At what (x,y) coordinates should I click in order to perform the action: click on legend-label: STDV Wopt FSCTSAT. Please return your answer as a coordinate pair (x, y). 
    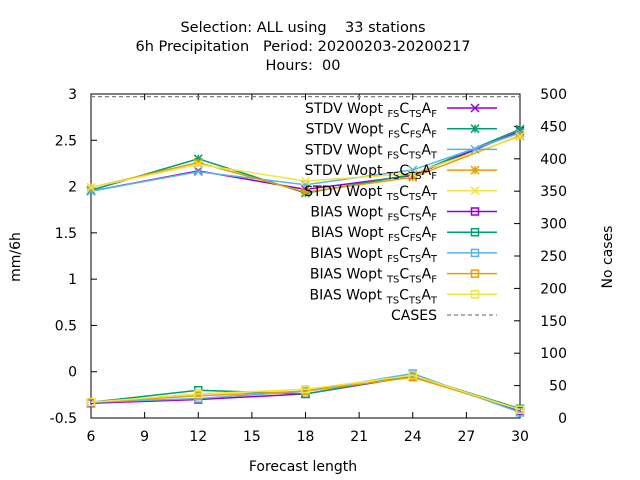
    Looking at the image, I should click on (371, 151).